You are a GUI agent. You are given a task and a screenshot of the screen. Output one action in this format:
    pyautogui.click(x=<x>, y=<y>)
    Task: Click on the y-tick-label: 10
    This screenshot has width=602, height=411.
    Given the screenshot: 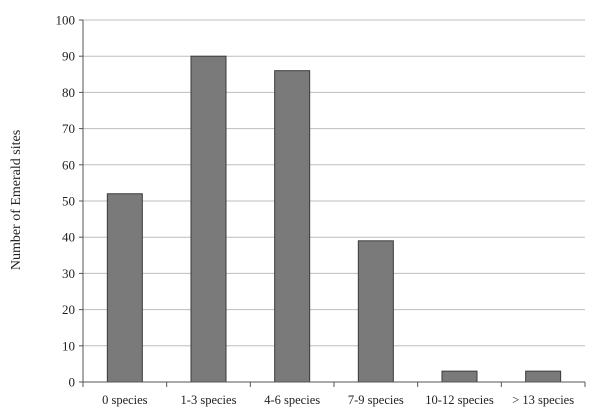 What is the action you would take?
    pyautogui.click(x=68, y=345)
    